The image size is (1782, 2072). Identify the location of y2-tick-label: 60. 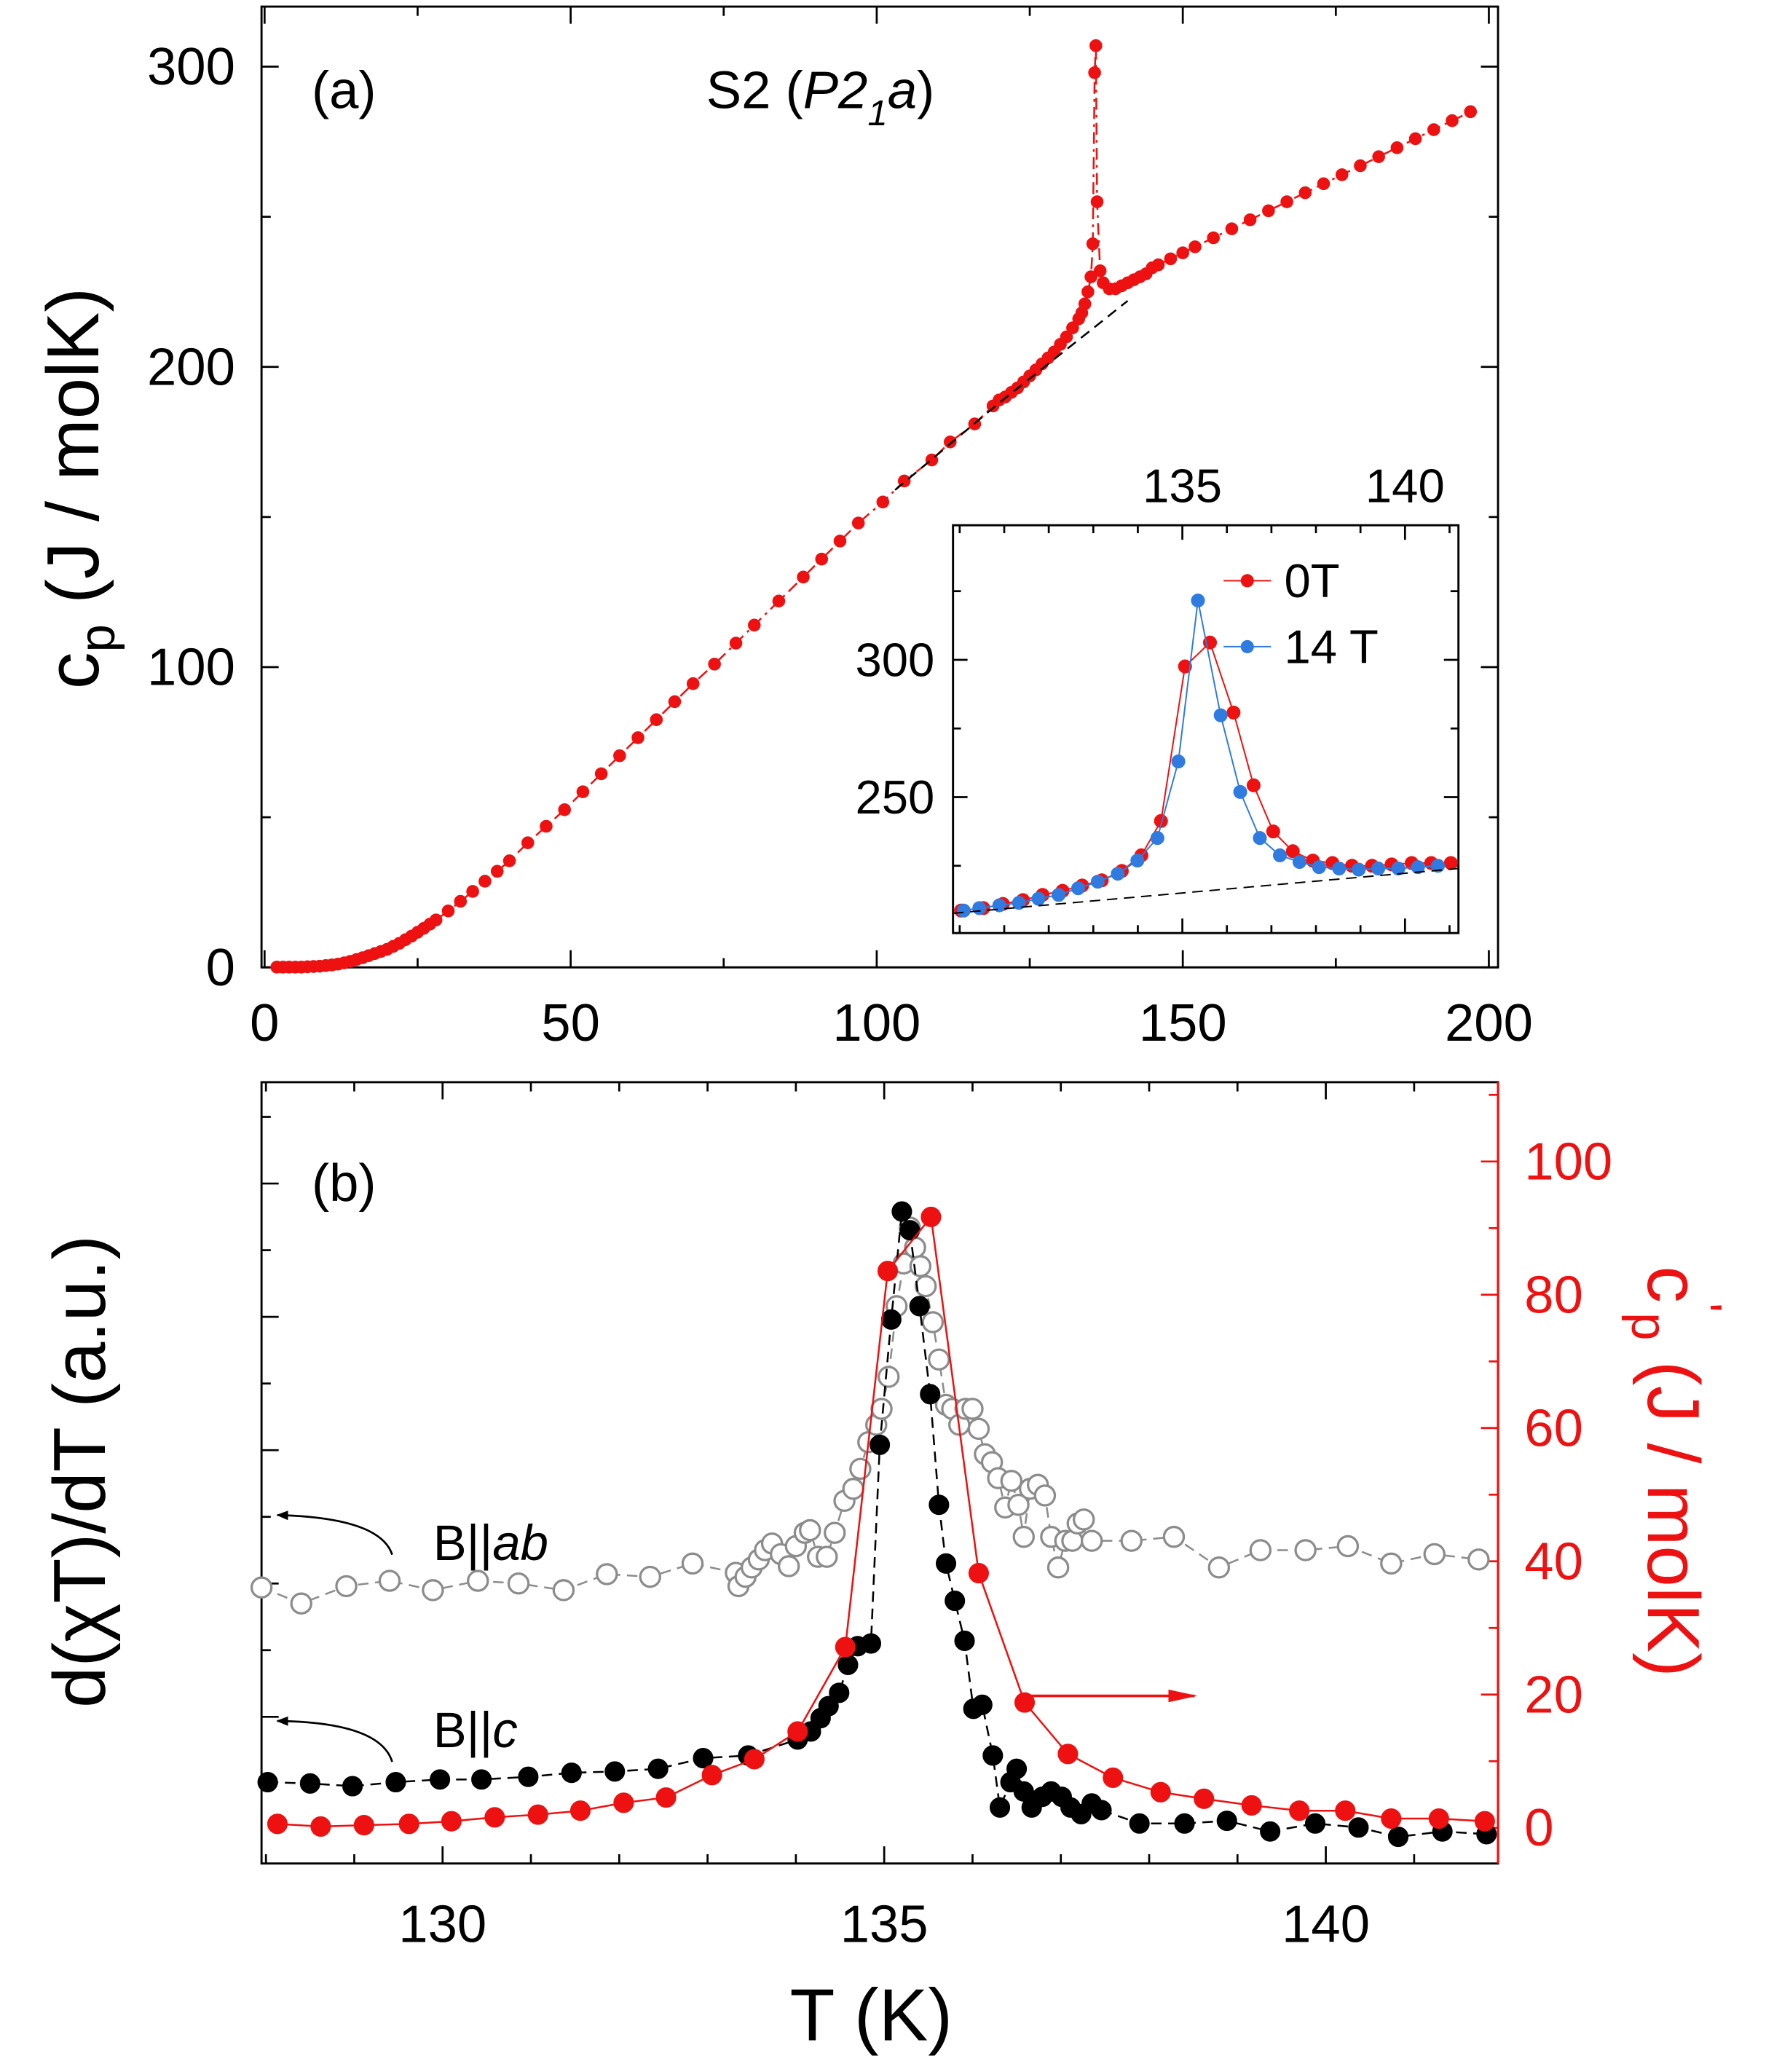
(1553, 1427).